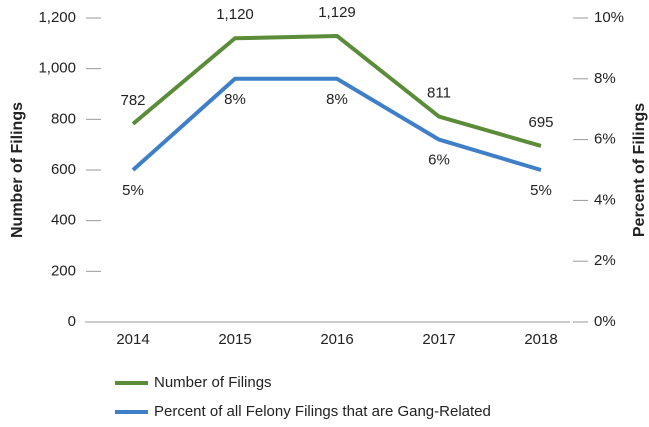  I want to click on x-tick-label: 2014, so click(132, 339).